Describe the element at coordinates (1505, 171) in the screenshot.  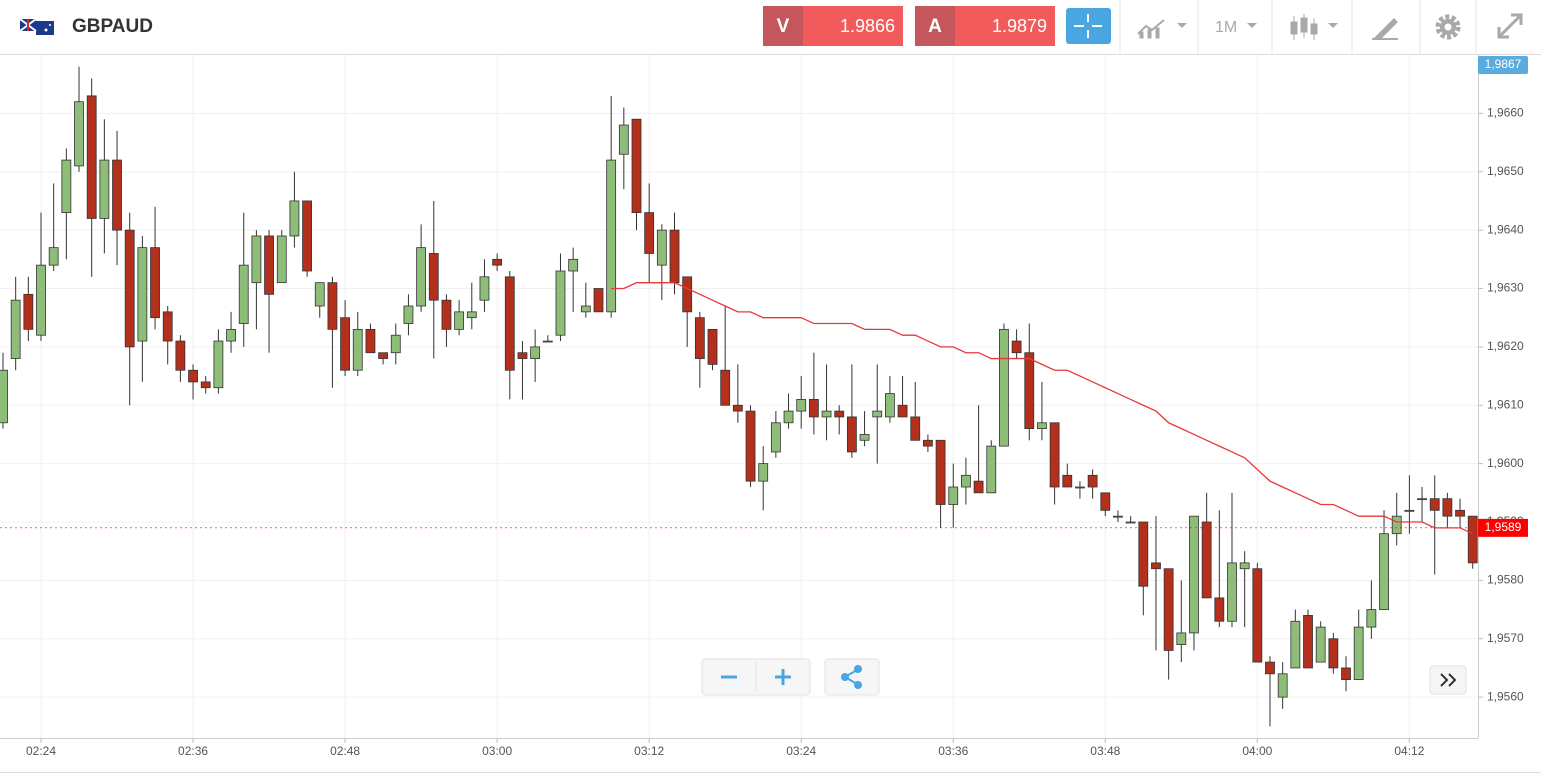
I see `y-tick-label: 1,9650` at that location.